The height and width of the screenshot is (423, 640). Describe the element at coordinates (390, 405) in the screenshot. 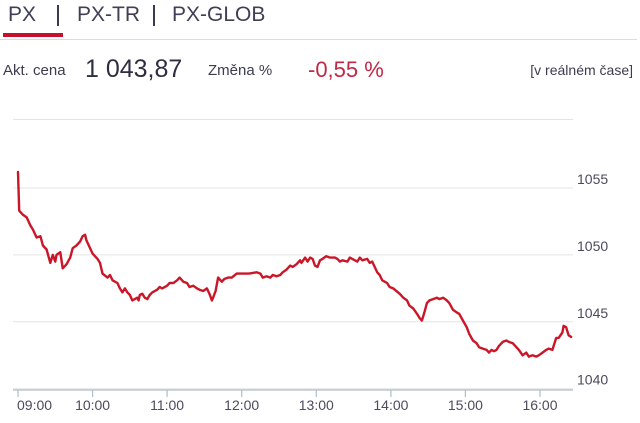

I see `x-axis-label: 14:00` at that location.